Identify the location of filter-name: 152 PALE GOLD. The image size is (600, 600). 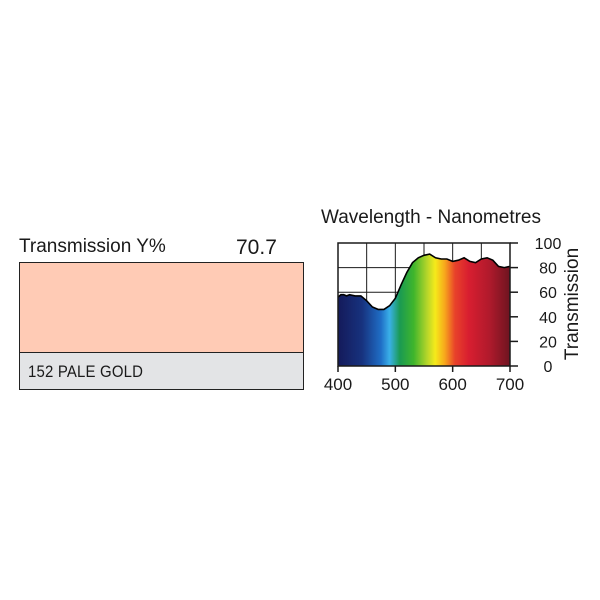
(86, 371).